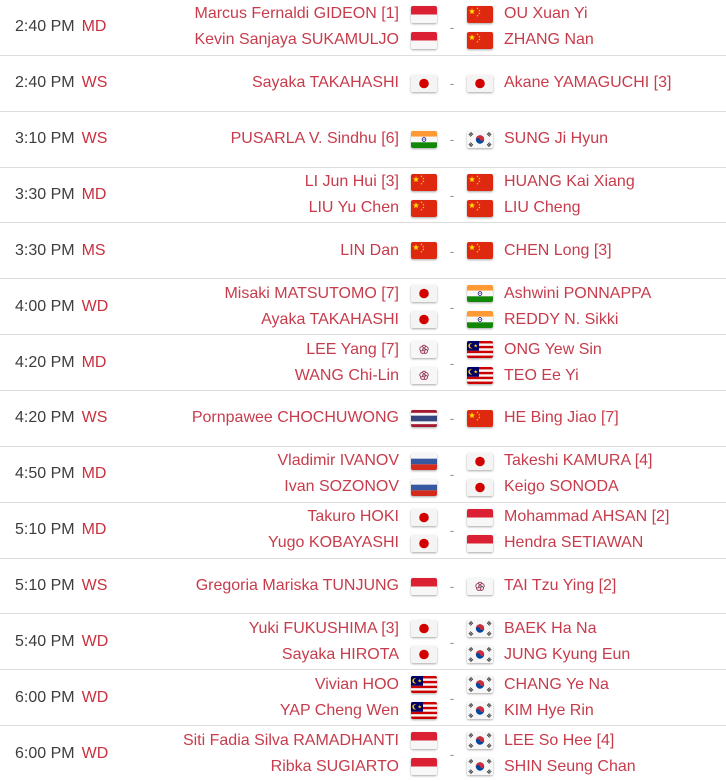 The height and width of the screenshot is (781, 726). Describe the element at coordinates (574, 543) in the screenshot. I see `player-name: Hendra SETIAWAN` at that location.